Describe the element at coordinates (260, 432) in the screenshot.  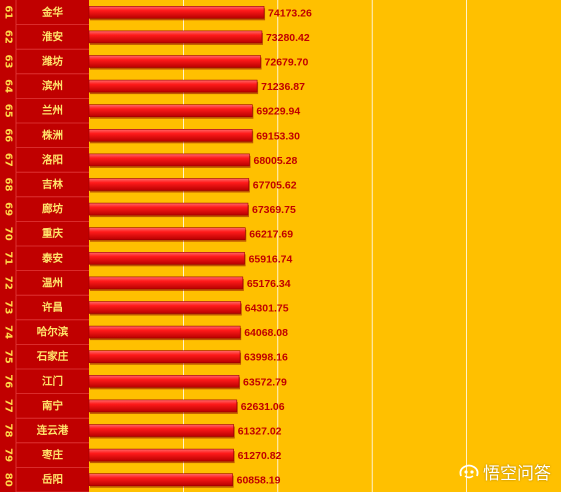
I see `value-label: 61327.02` at that location.